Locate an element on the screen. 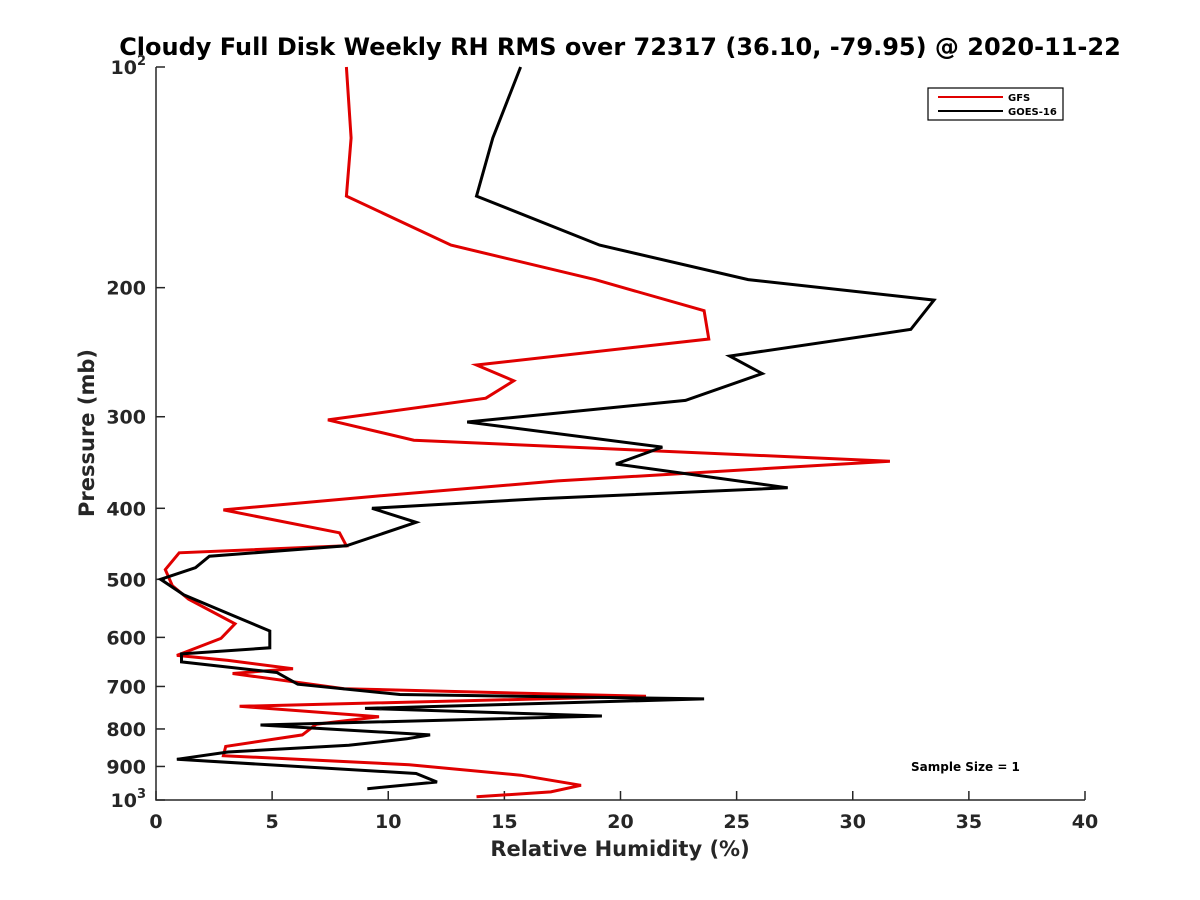 This screenshot has width=1200, height=900. y-tick-label: 10² is located at coordinates (129, 66).